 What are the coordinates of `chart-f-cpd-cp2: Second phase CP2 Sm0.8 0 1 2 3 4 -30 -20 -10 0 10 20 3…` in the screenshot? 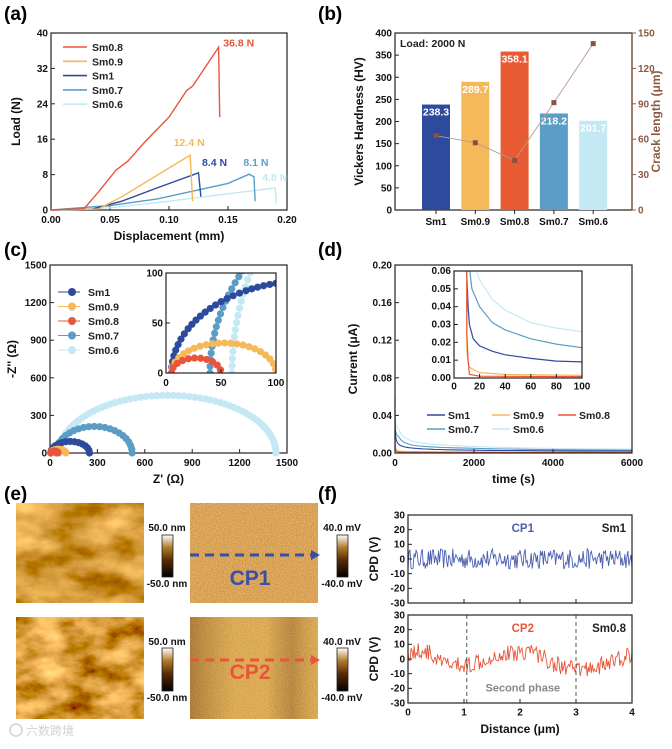 It's located at (501, 673).